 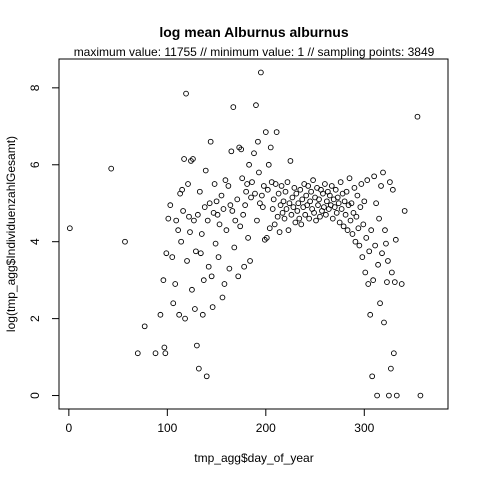 What do you see at coordinates (11, 234) in the screenshot?
I see `y-axis-label: log(tmp_agg$IndividuenzahlGesamt)` at bounding box center [11, 234].